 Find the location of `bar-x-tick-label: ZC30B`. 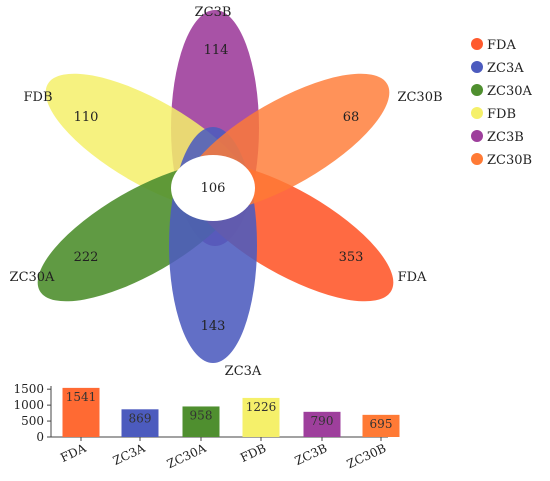

bar-x-tick-label: ZC30B is located at coordinates (367, 456).